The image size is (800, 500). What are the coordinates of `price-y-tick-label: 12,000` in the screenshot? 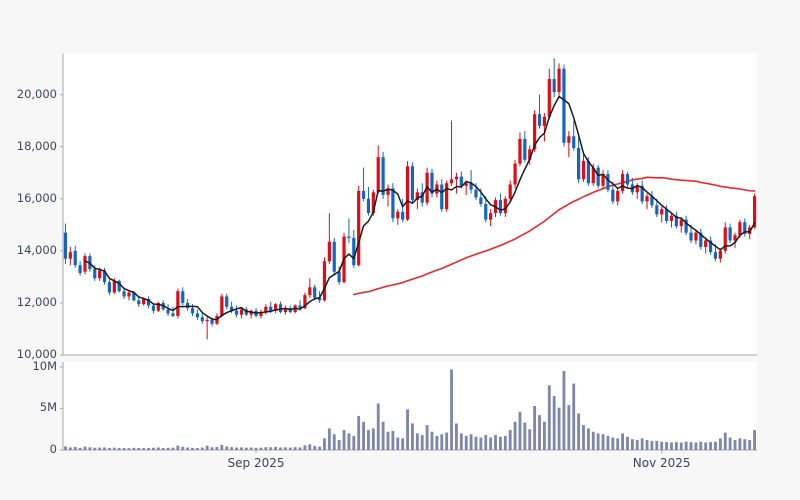 It's located at (36, 301).